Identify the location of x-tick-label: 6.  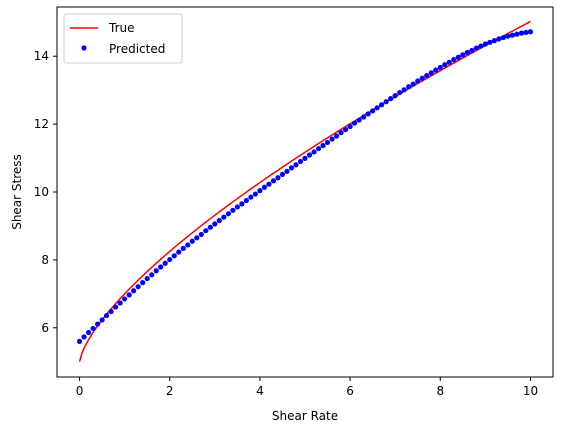
(350, 391).